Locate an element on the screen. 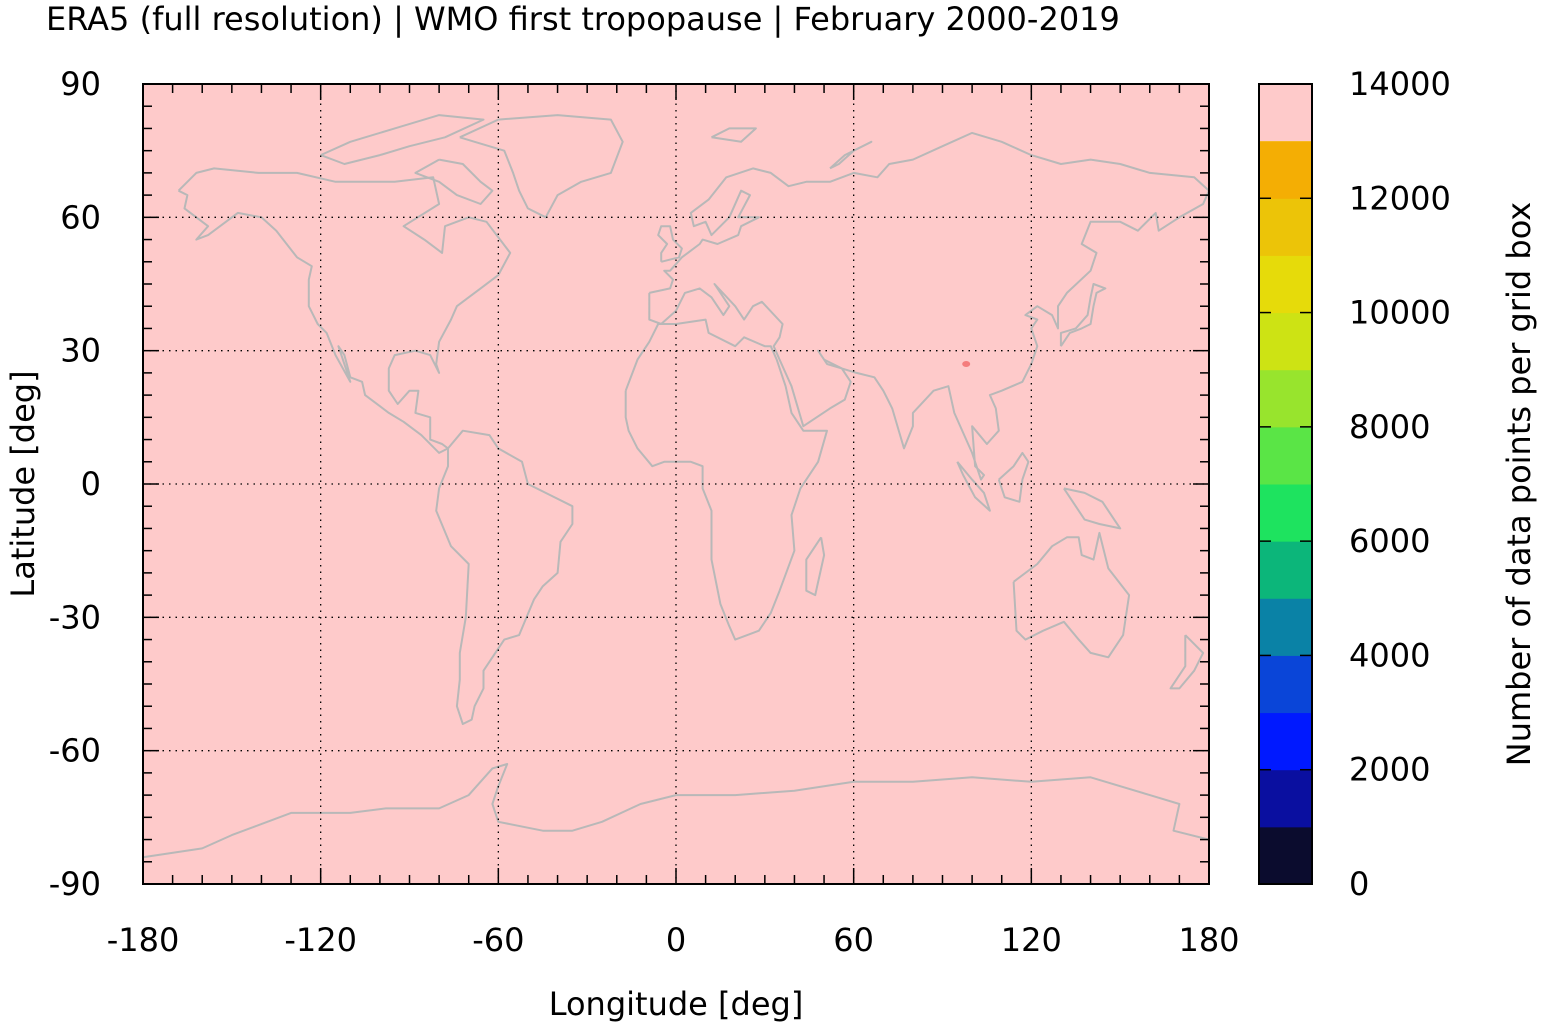 This screenshot has height=1029, width=1543. colorbar-tick-label: 14000 is located at coordinates (1400, 84).